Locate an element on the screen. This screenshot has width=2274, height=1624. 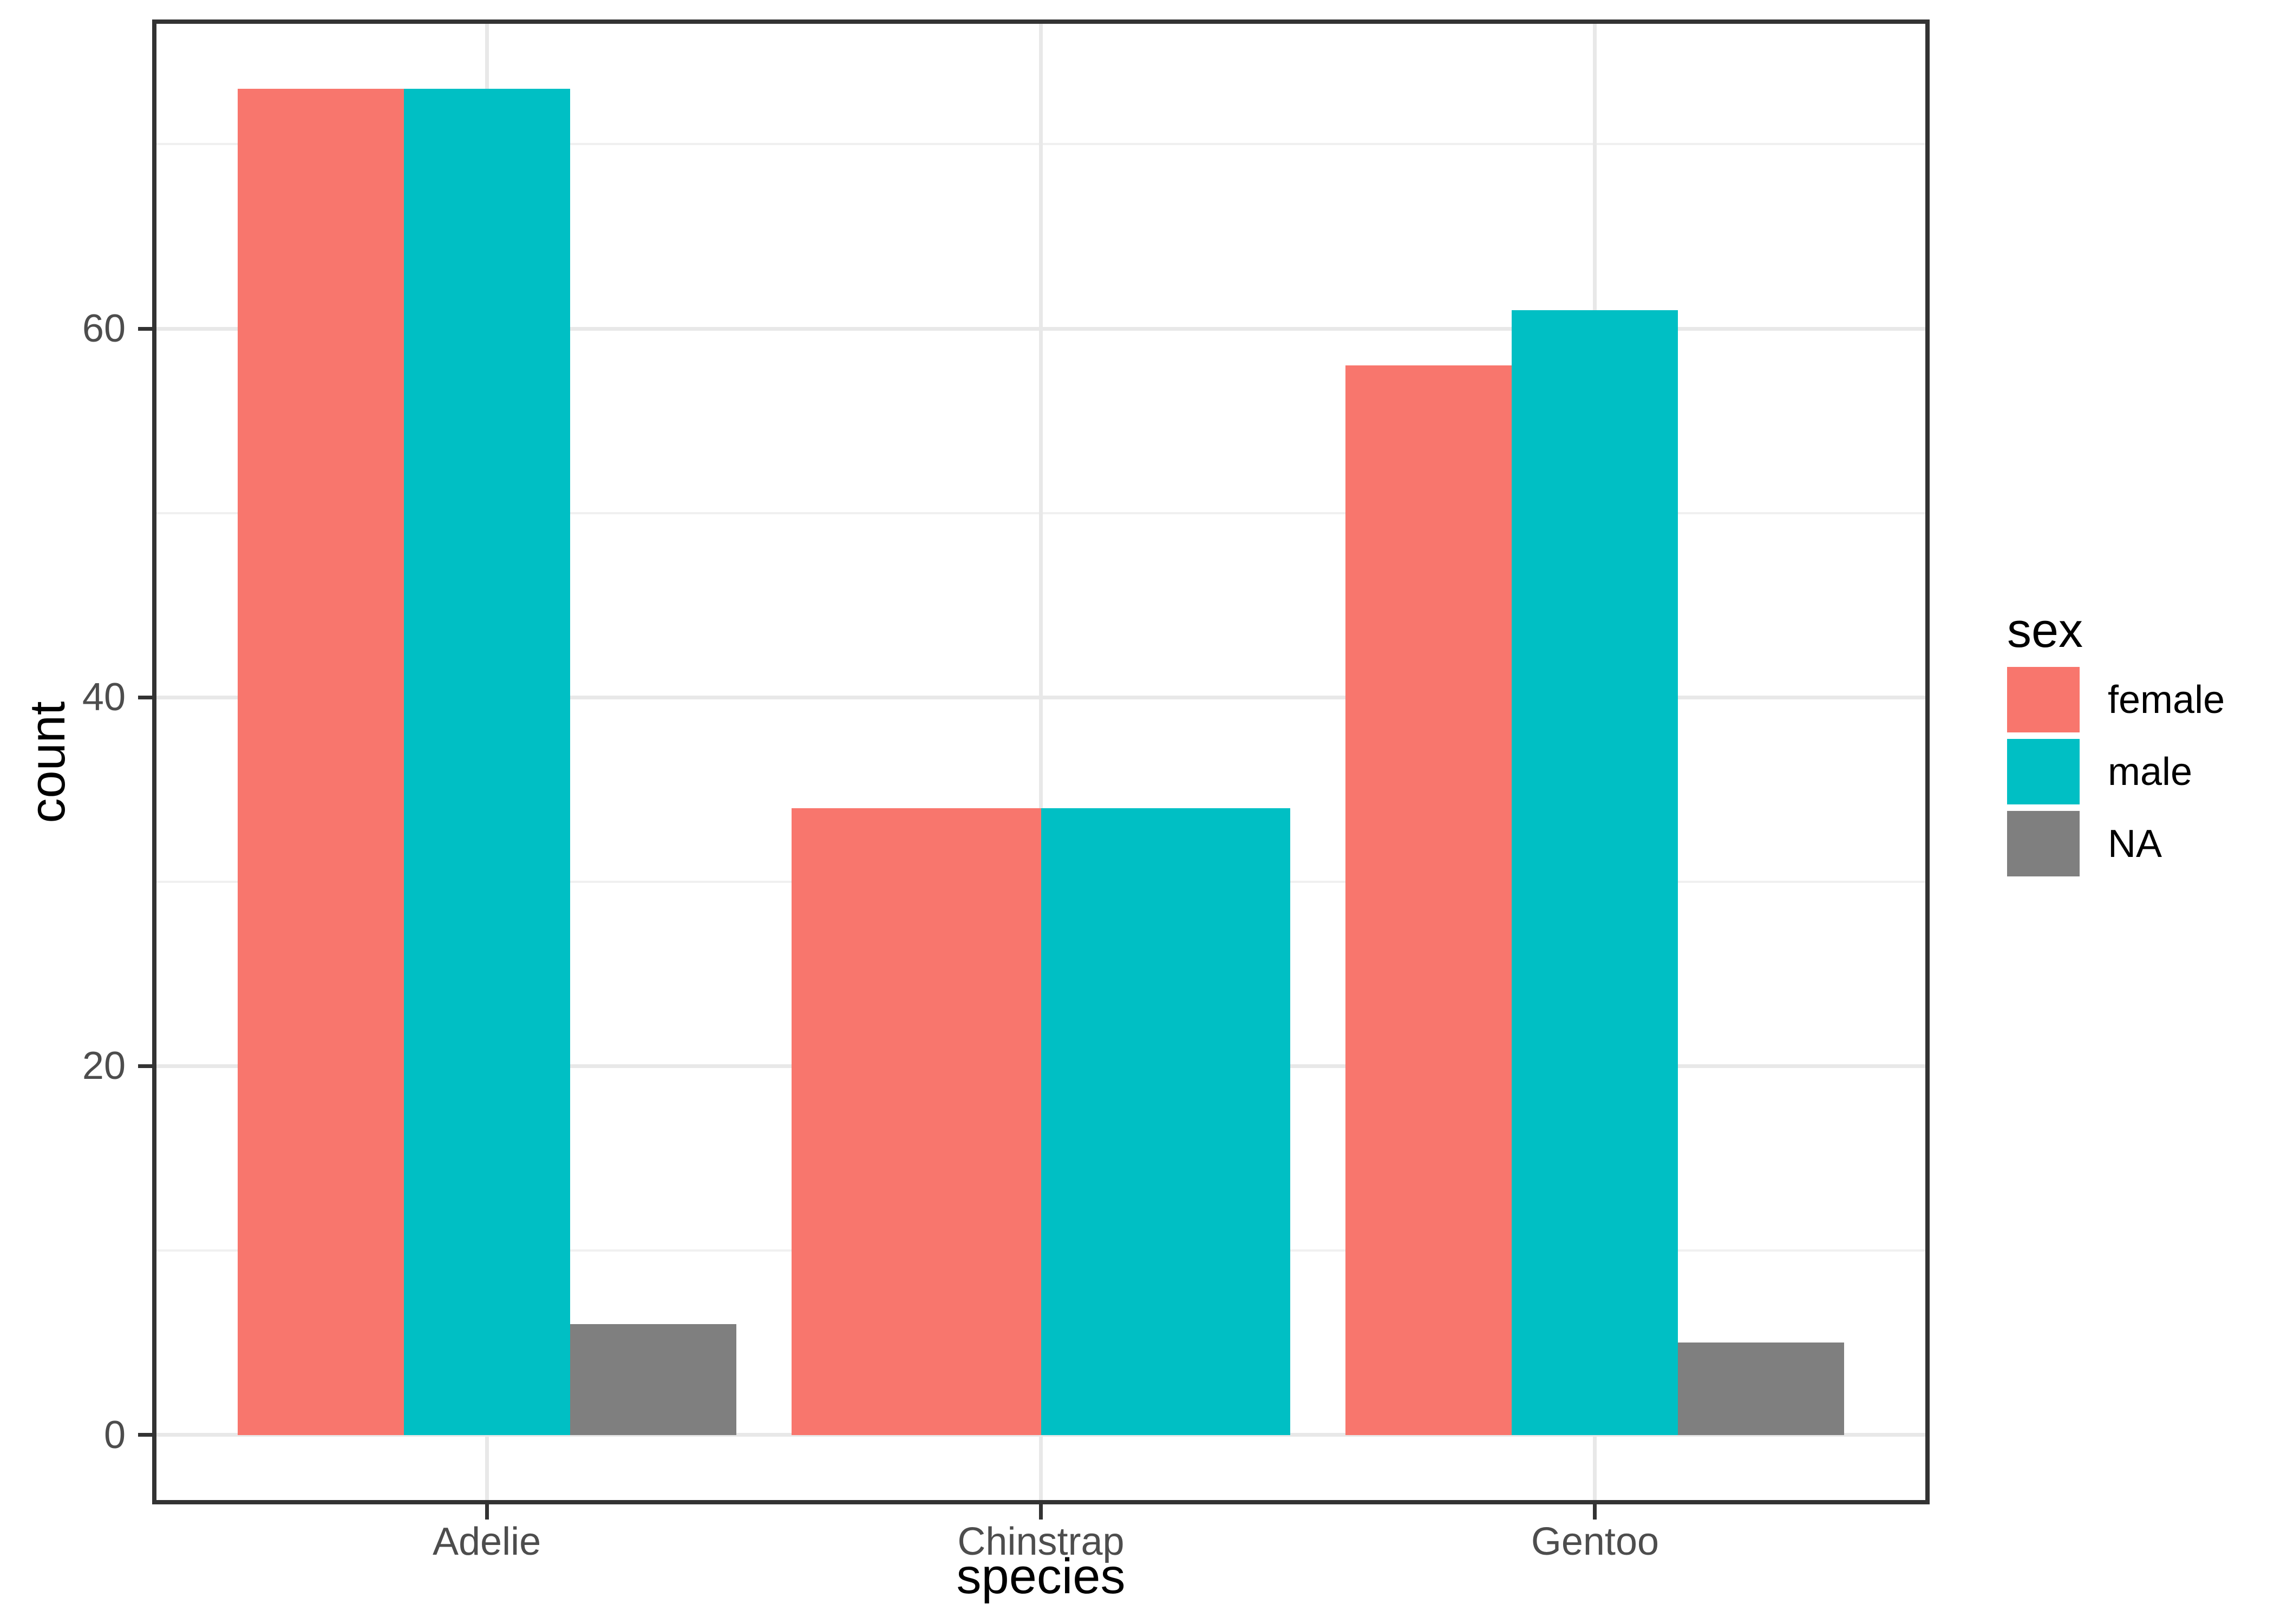
x-tick-chinstrap is located at coordinates (1041, 1512).